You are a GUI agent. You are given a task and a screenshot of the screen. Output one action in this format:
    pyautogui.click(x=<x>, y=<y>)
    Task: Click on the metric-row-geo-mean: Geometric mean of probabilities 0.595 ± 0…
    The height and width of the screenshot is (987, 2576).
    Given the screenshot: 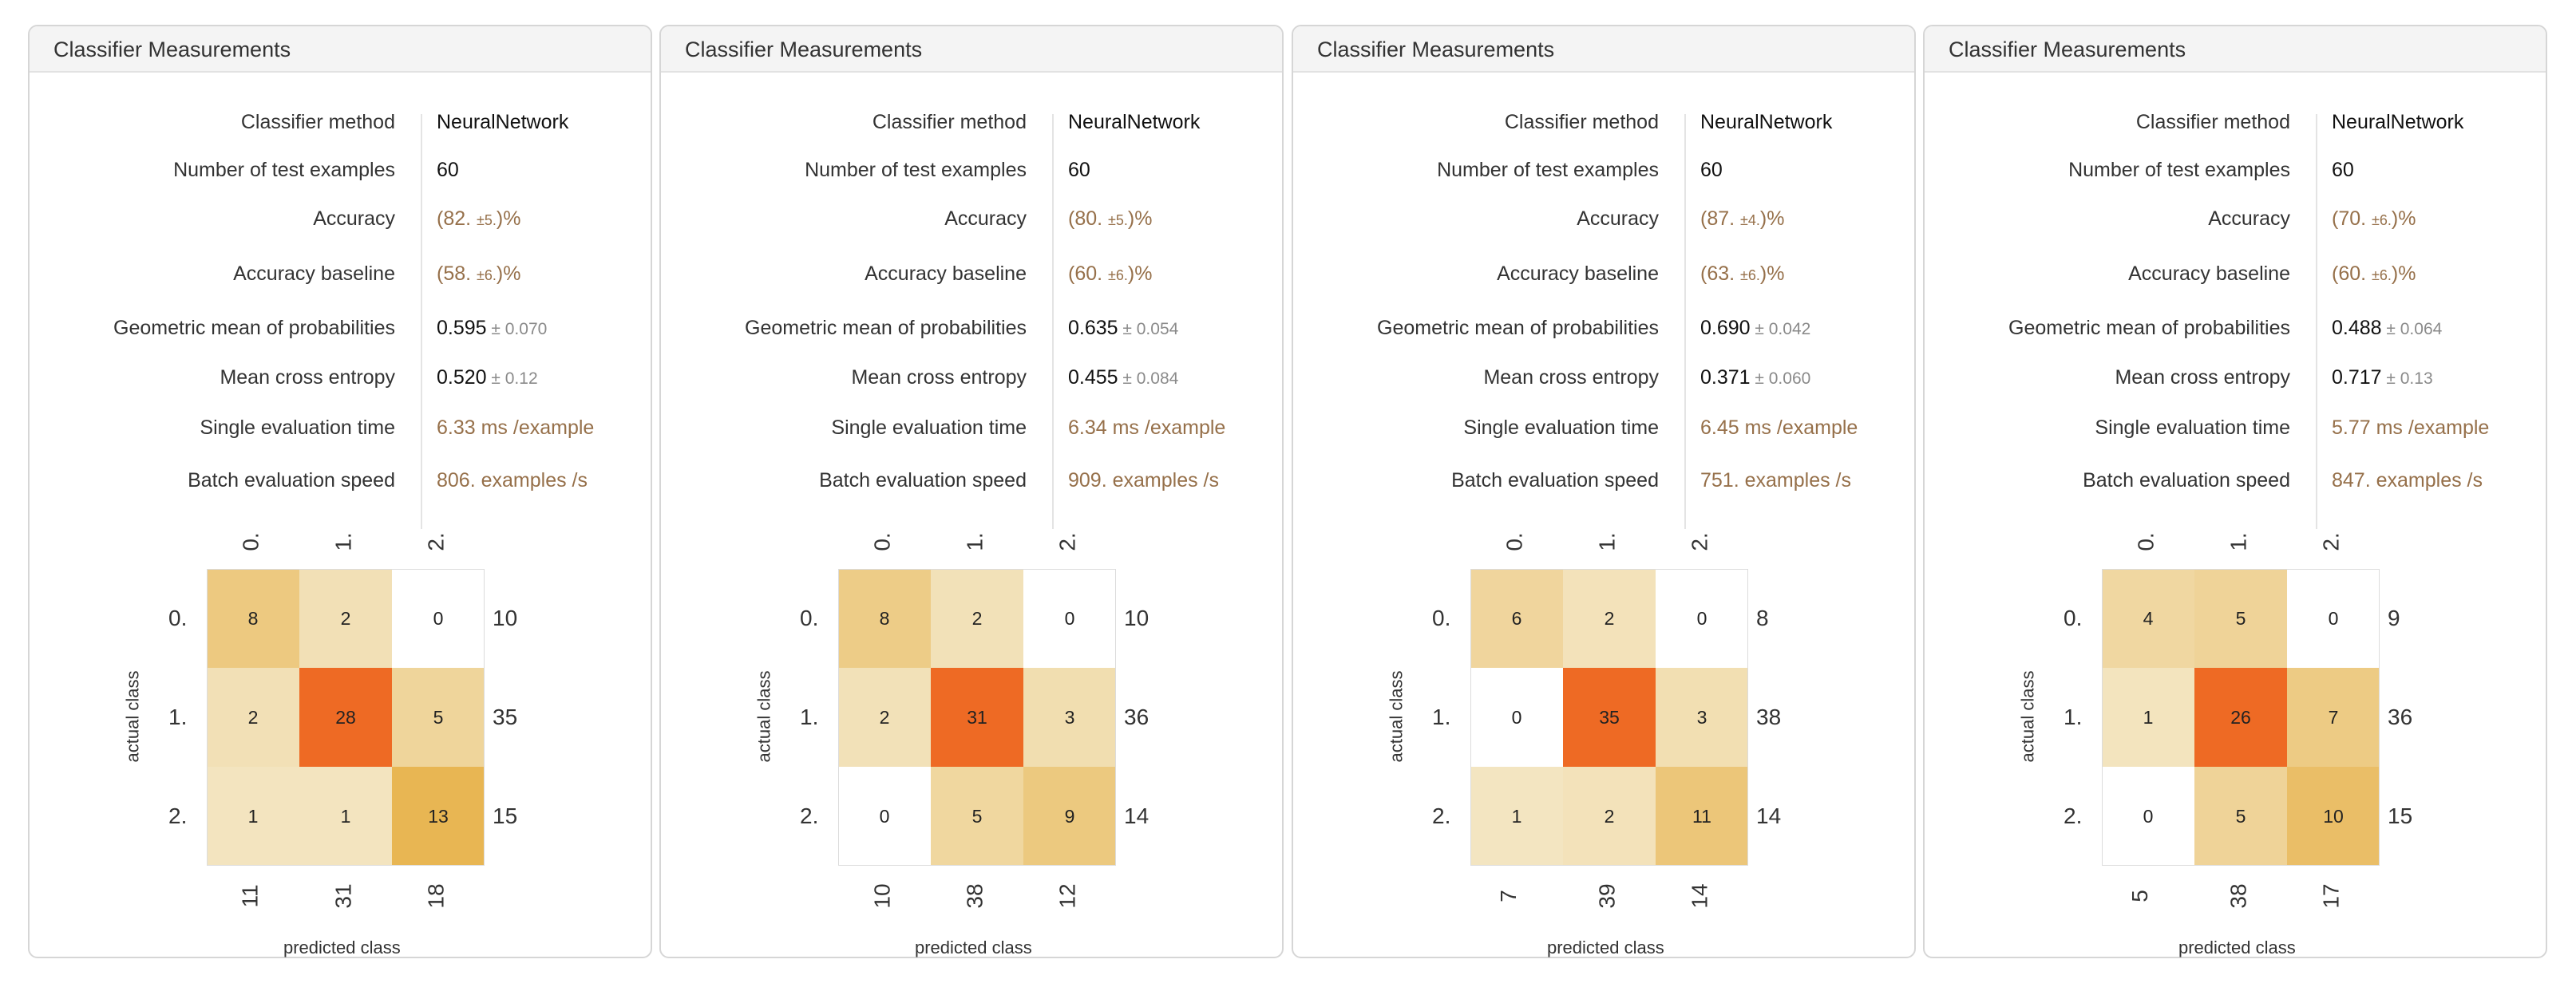 What is the action you would take?
    pyautogui.click(x=340, y=328)
    